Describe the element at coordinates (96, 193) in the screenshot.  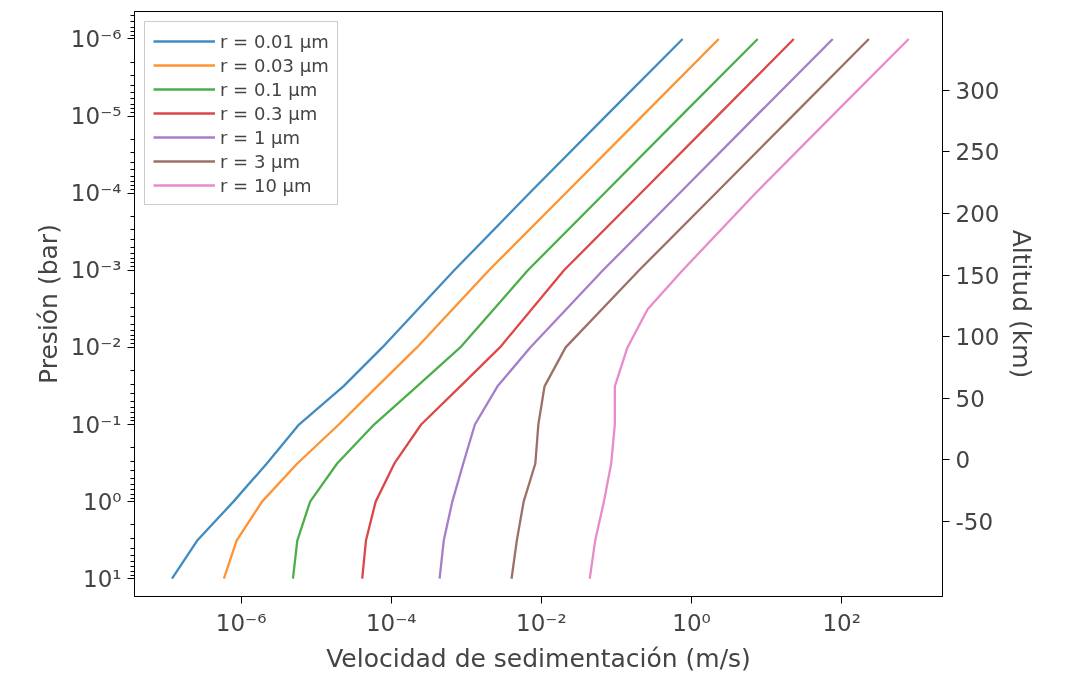
I see `y-tick-label: 10⁻⁴` at that location.